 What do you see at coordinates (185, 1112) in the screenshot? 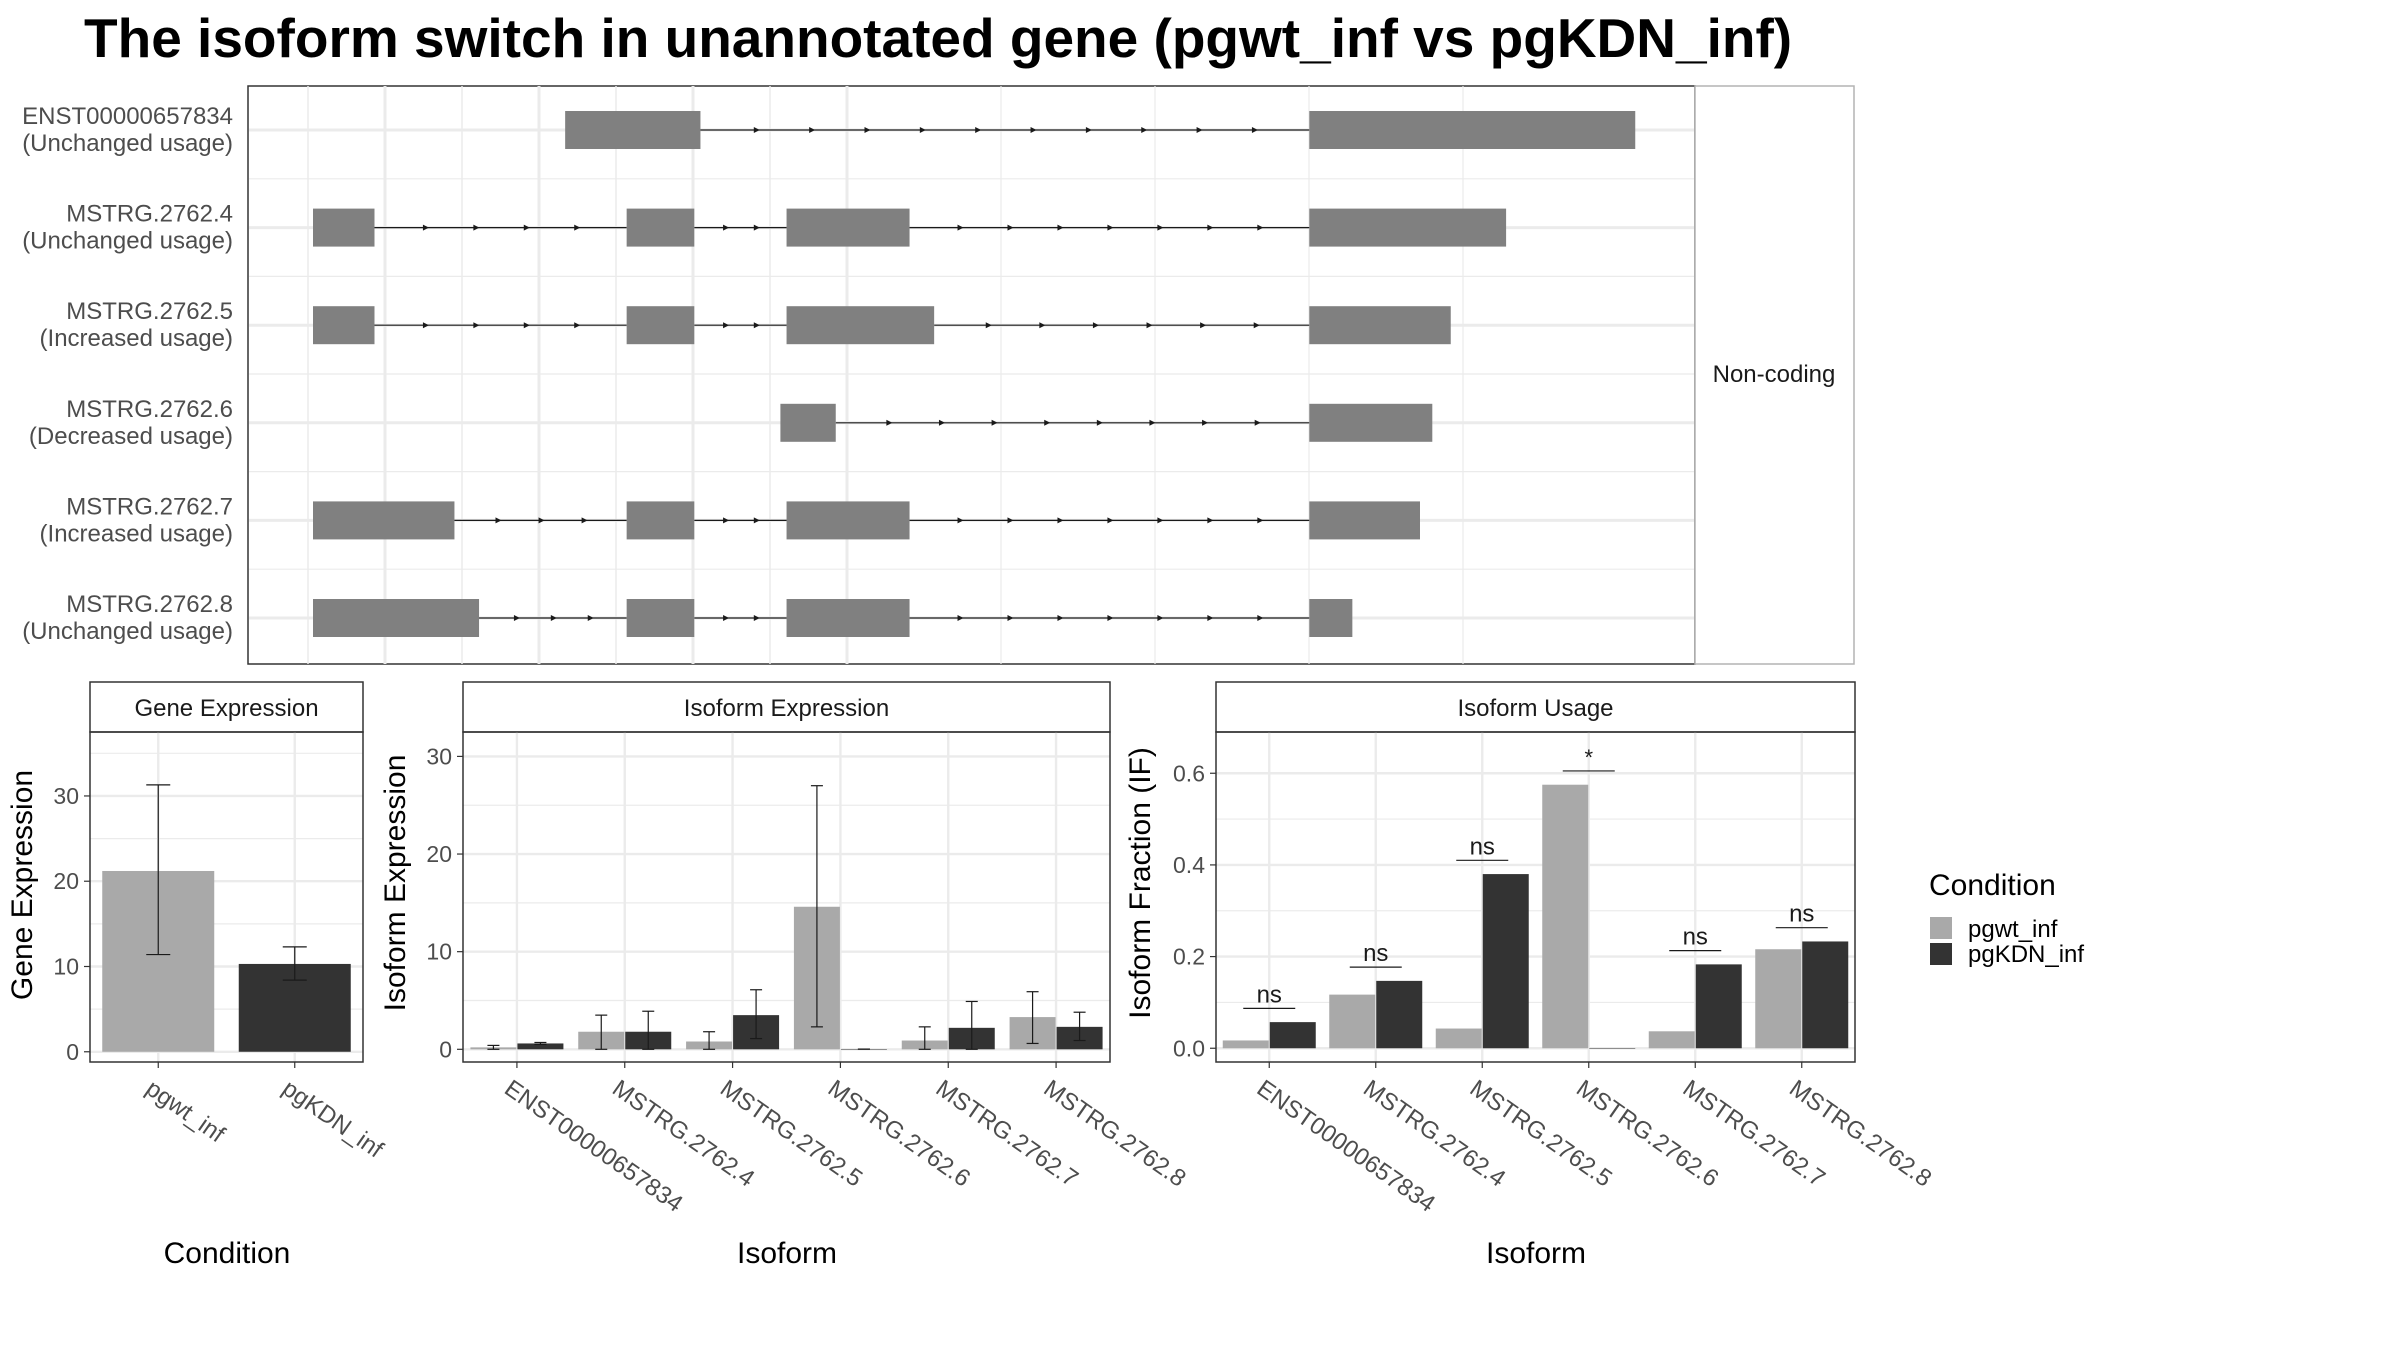
I see `x-tick-label: pgwt_inf` at bounding box center [185, 1112].